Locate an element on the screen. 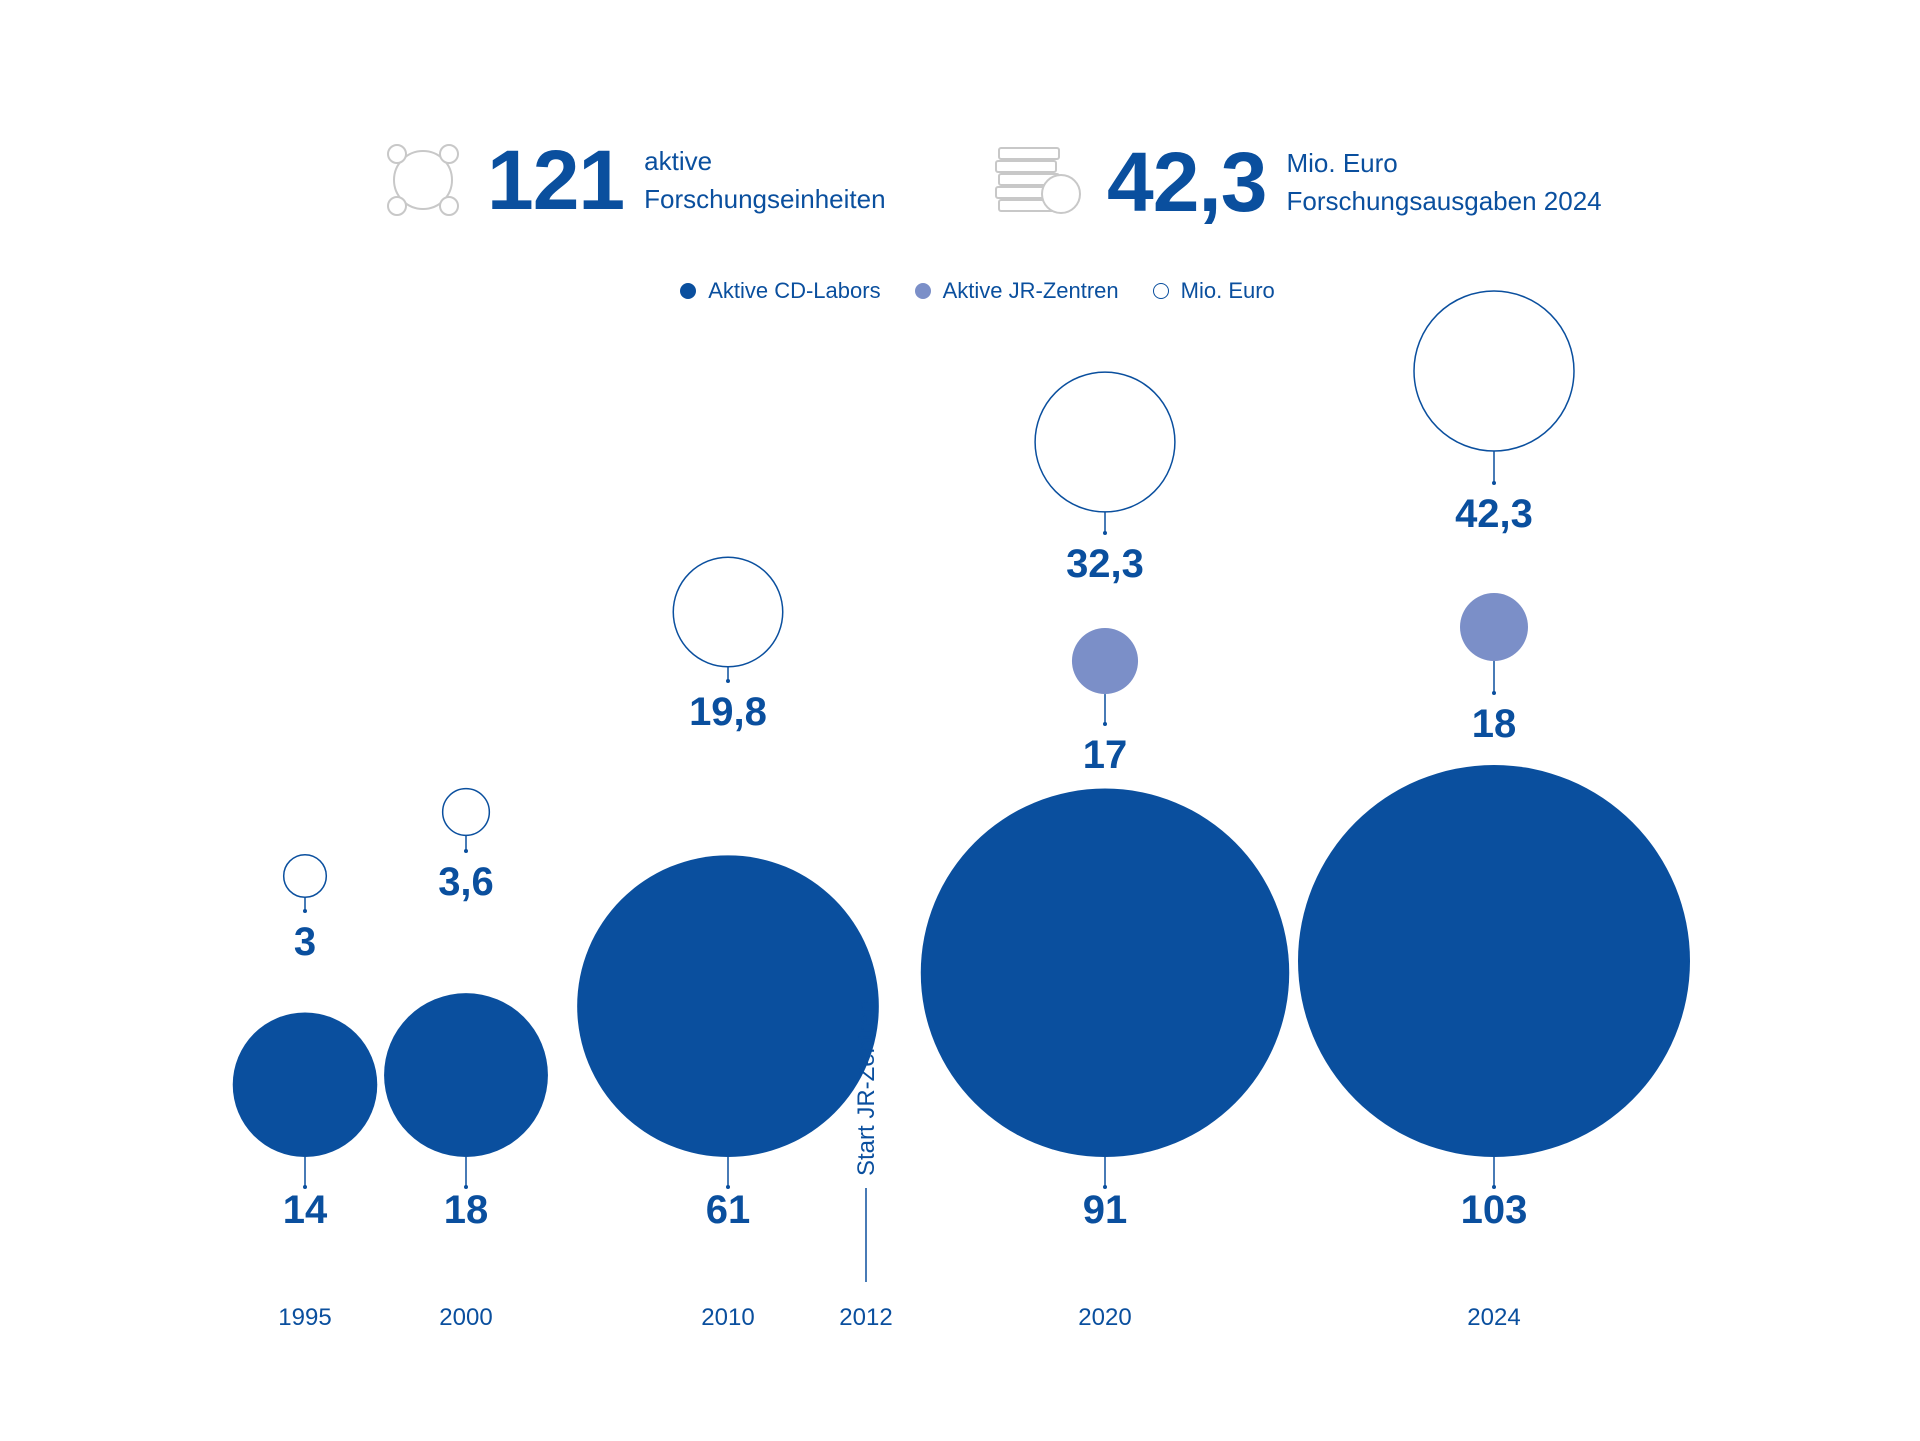 This screenshot has height=1441, width=1920. mio-euro-leader-dot-2020 is located at coordinates (1105, 533).